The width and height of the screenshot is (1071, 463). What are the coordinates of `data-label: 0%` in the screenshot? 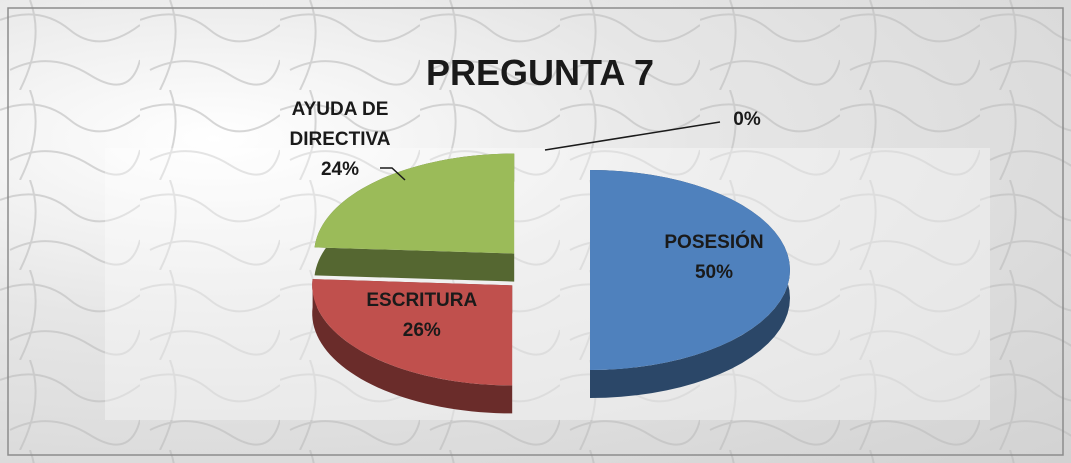 It's located at (747, 119).